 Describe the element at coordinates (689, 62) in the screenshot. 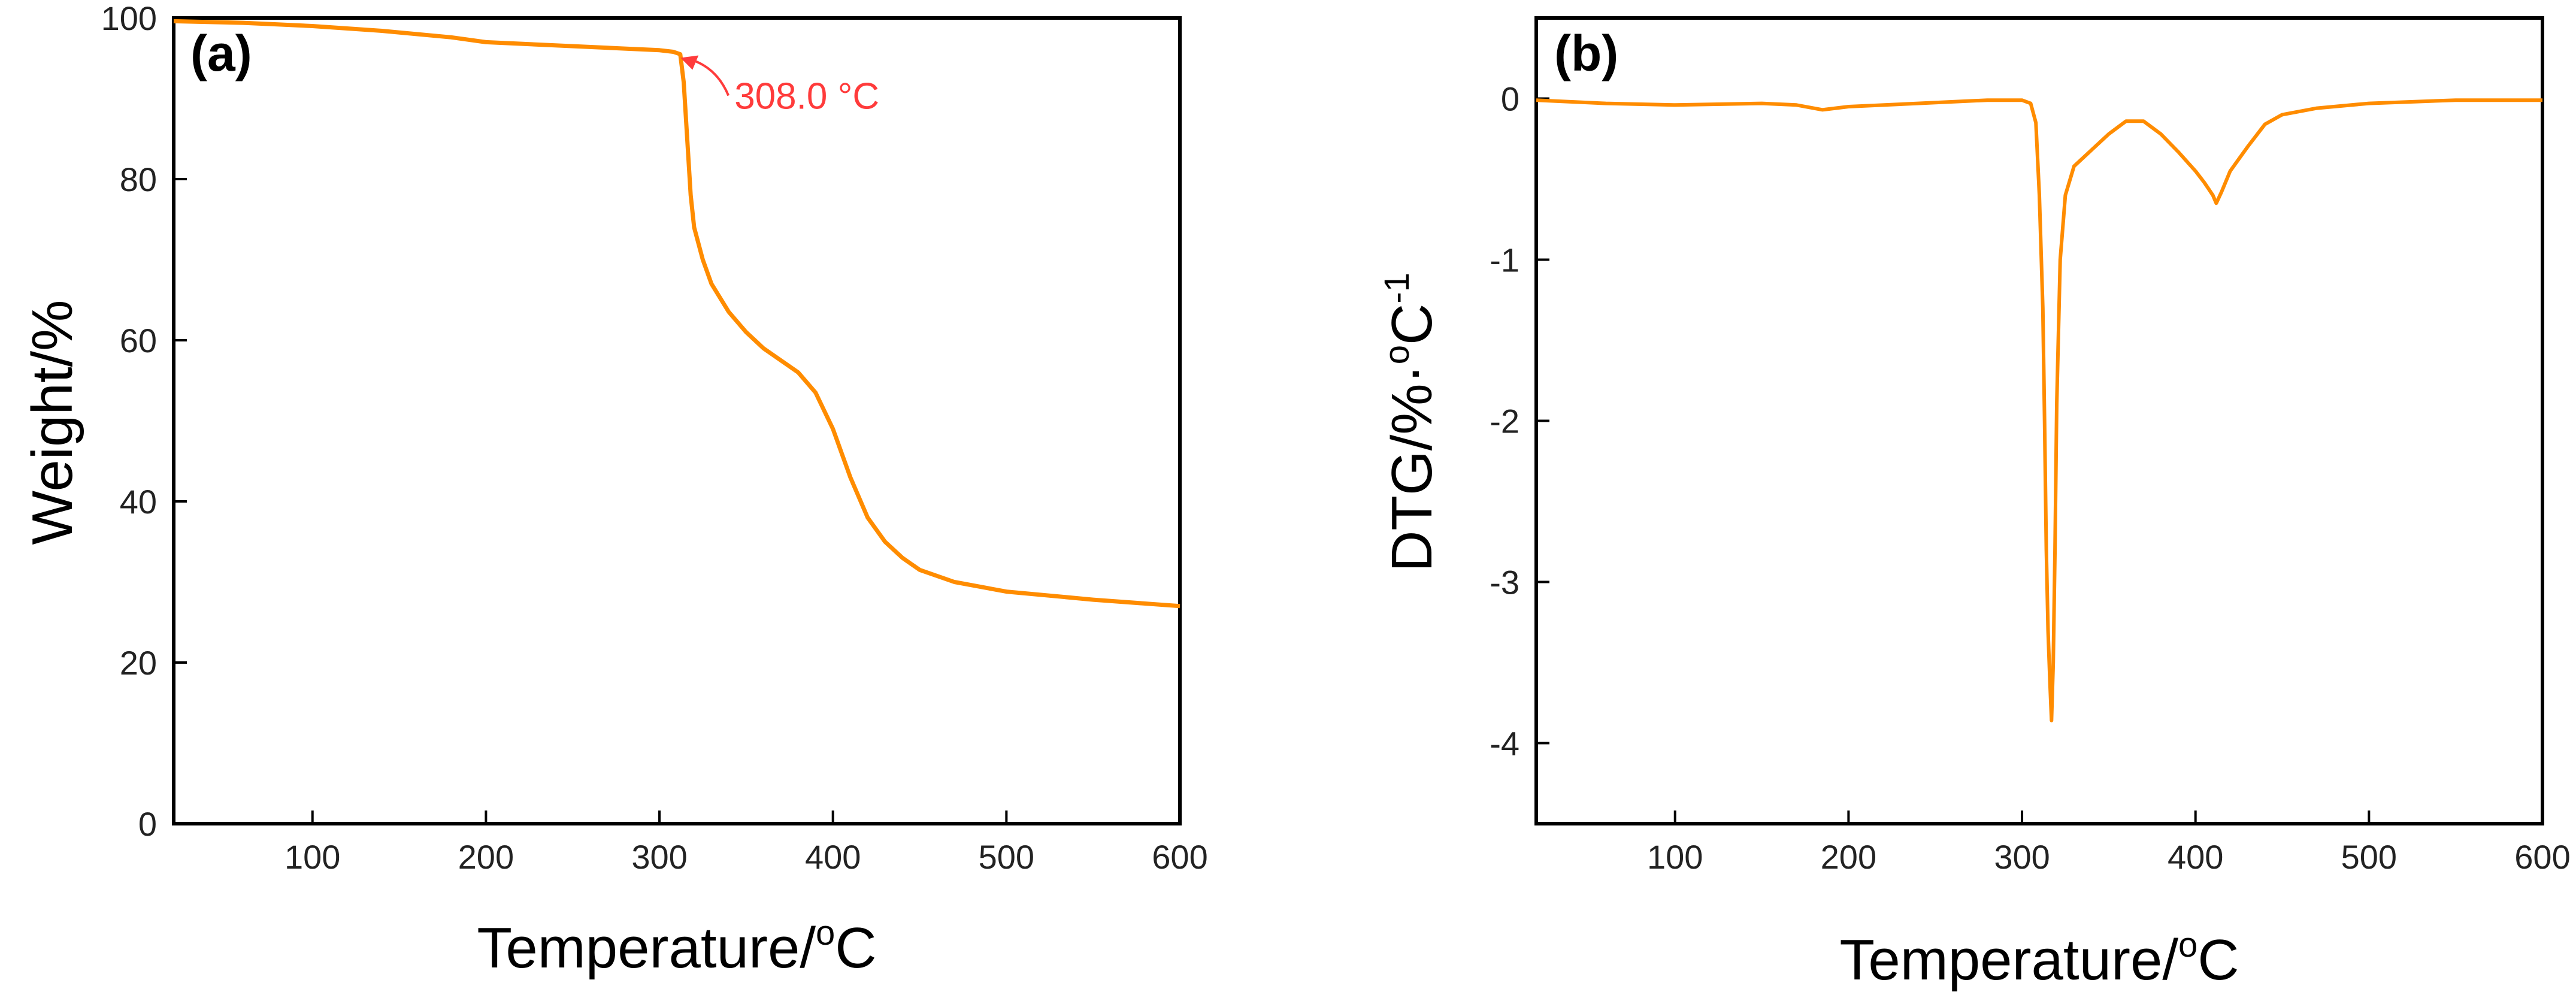

I see `annotation-arrowhead` at that location.